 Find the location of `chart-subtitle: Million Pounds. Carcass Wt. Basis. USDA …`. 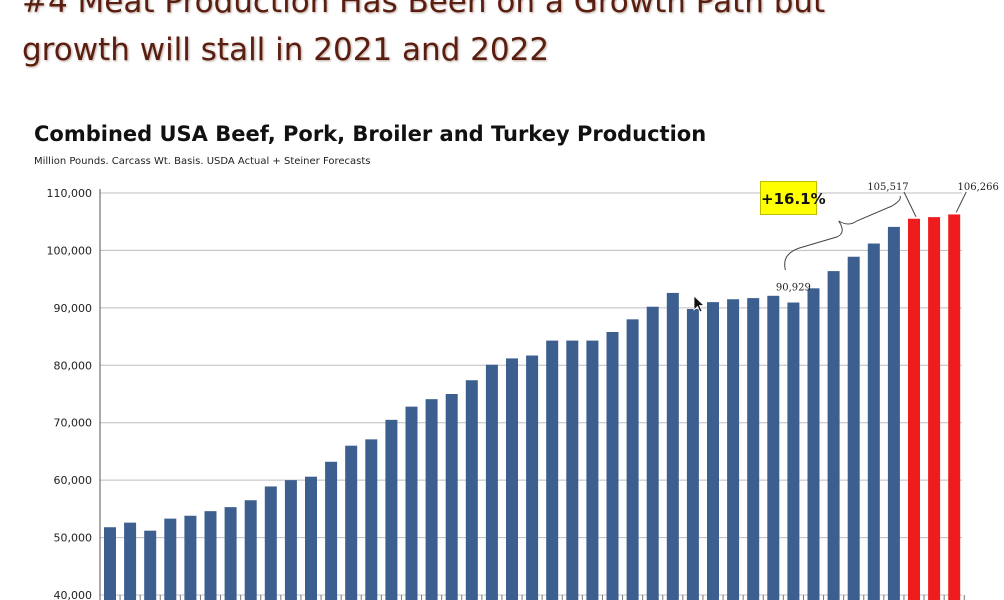

chart-subtitle: Million Pounds. Carcass Wt. Basis. USDA … is located at coordinates (202, 161).